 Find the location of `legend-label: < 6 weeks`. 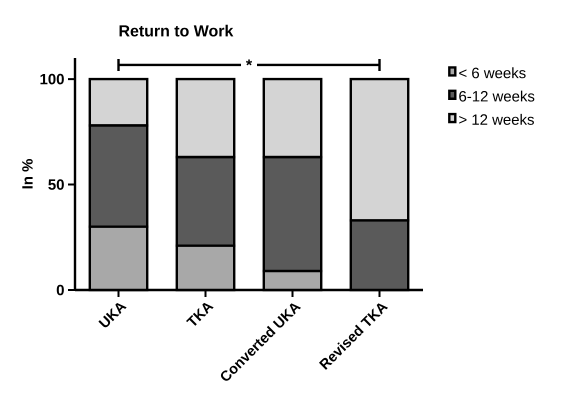

legend-label: < 6 weeks is located at coordinates (492, 72).